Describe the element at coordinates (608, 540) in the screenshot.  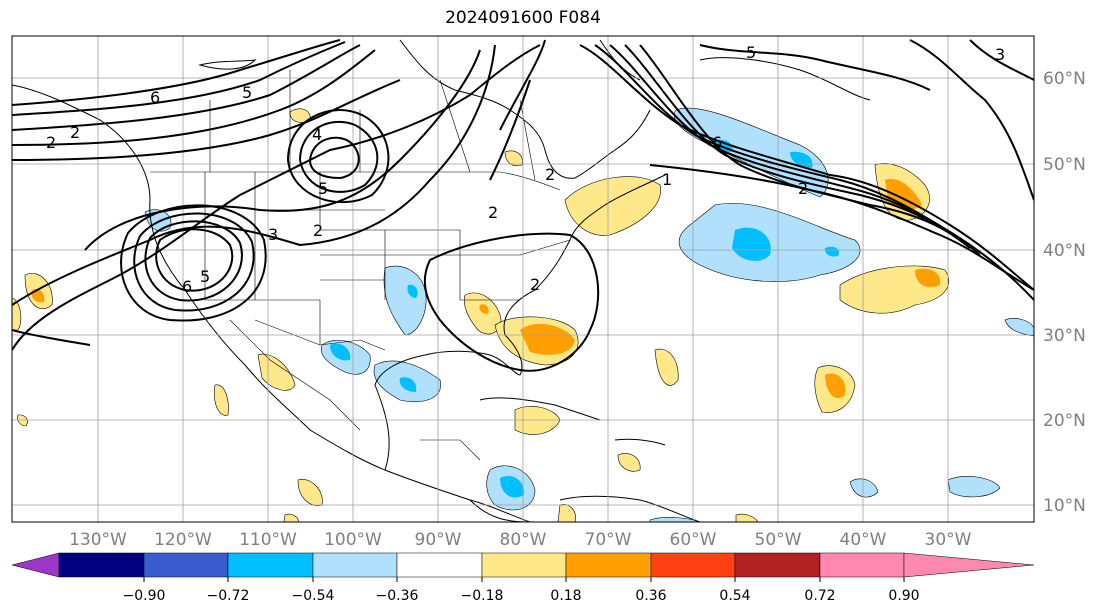
I see `lon-label: 70°W` at that location.